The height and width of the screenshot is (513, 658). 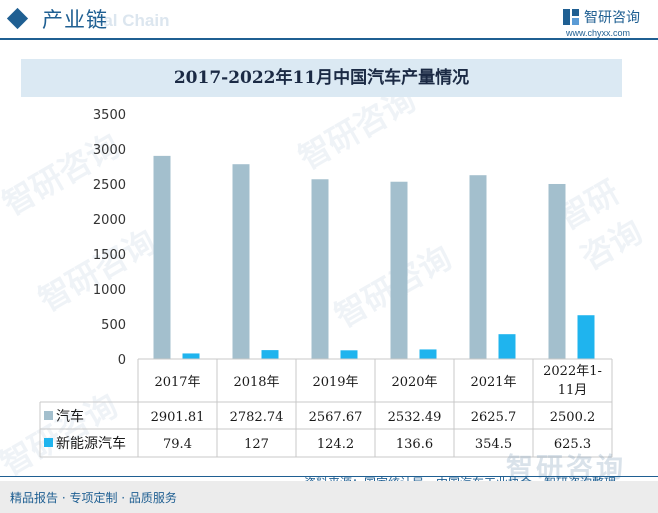 I want to click on chart-title-band: 2017-2022年11月中国汽车产量情况, so click(x=321, y=78).